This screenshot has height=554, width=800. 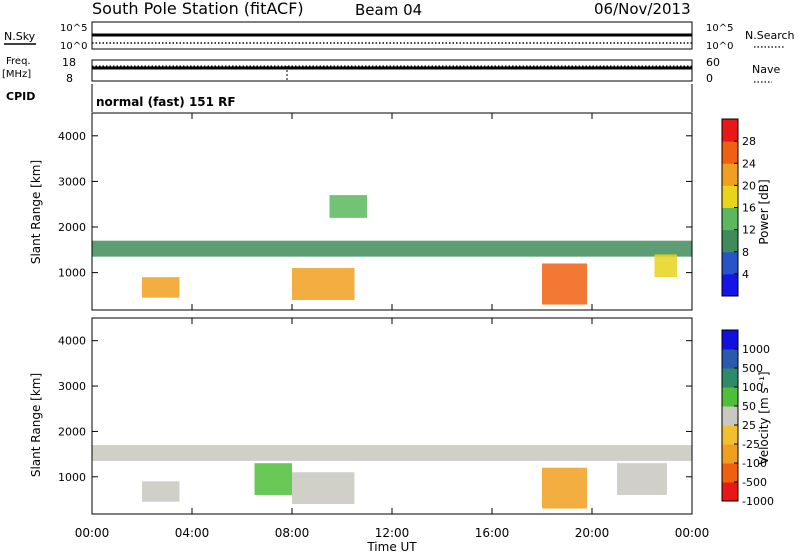 I want to click on colorbar-tick-label: 28, so click(x=749, y=141).